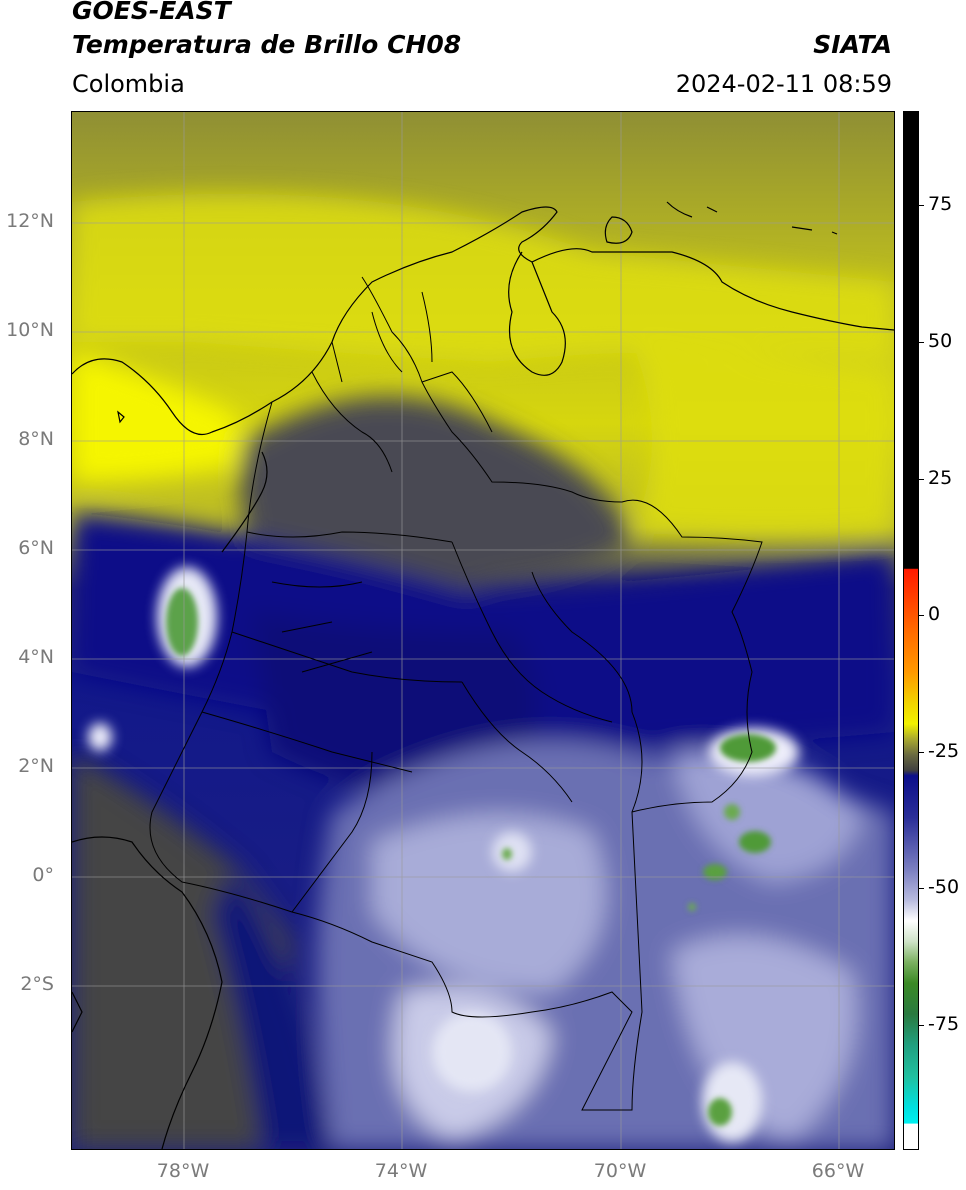 The image size is (966, 1190). Describe the element at coordinates (921, 888) in the screenshot. I see `colorbar-tick-minus50` at that location.